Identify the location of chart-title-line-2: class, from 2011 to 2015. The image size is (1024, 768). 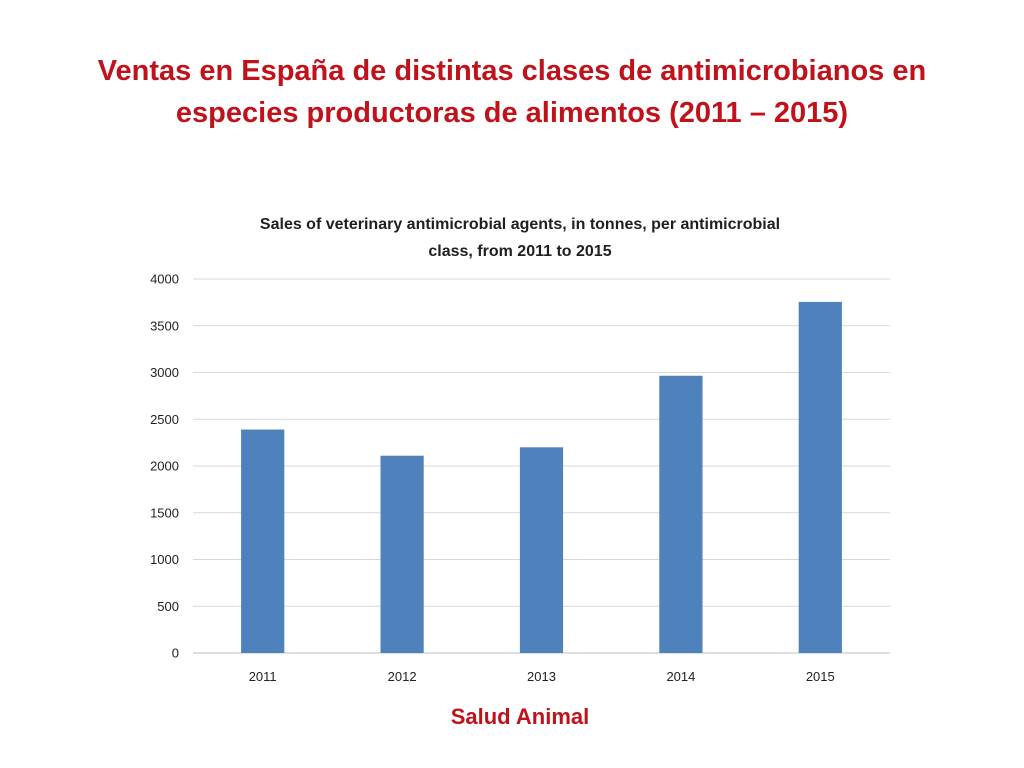
(519, 251).